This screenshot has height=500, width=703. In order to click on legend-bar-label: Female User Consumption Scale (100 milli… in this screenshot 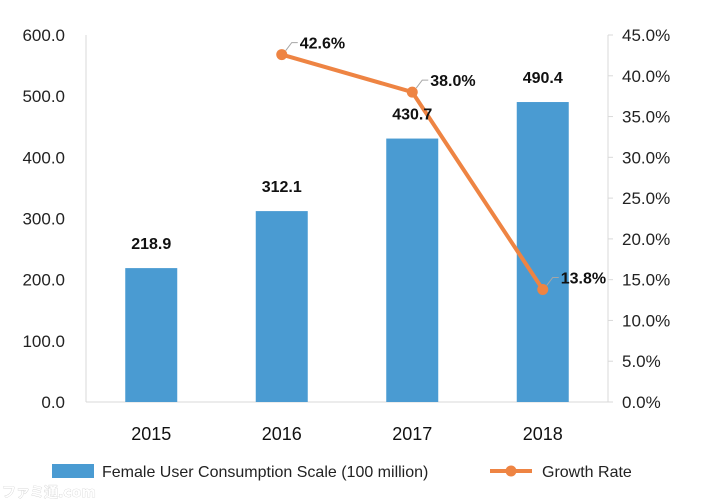, I will do `click(265, 472)`.